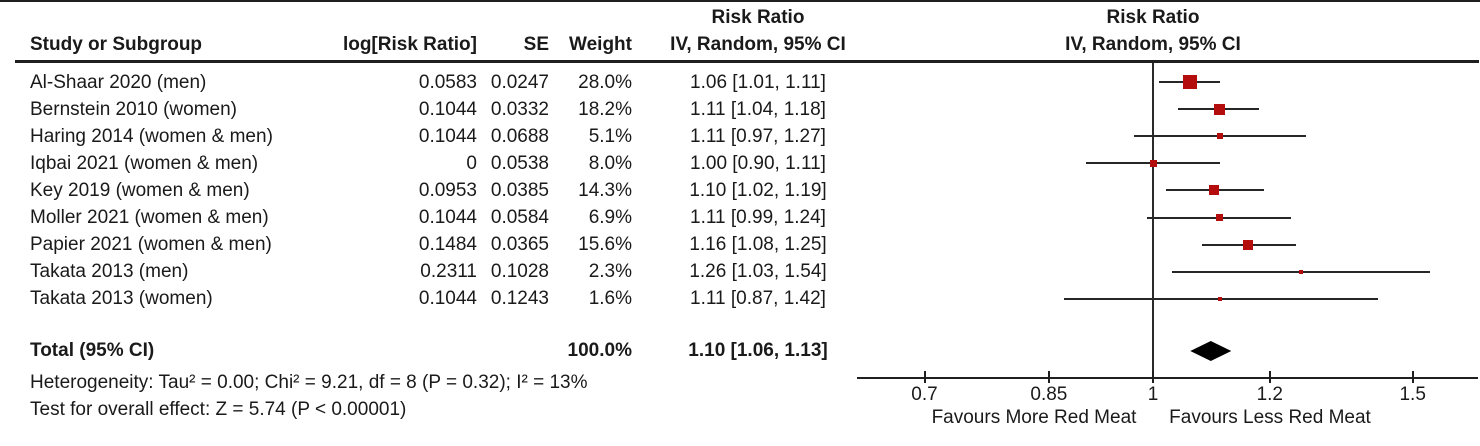  Describe the element at coordinates (519, 163) in the screenshot. I see `se-value: 0.0538` at that location.